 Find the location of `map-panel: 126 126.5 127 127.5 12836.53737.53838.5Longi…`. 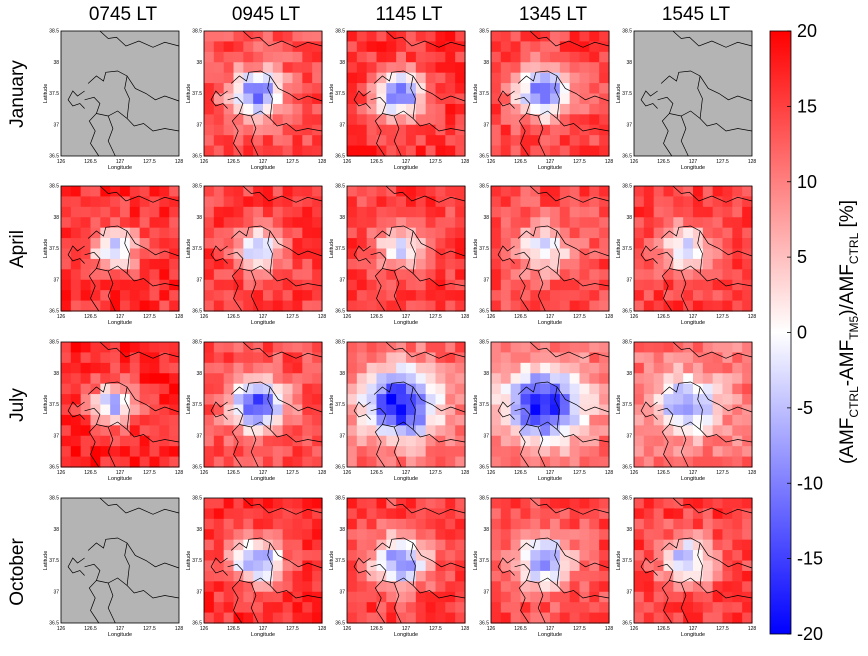

map-panel: 126 126.5 127 127.5 12836.53737.53838.5Longi… is located at coordinates (543, 255).